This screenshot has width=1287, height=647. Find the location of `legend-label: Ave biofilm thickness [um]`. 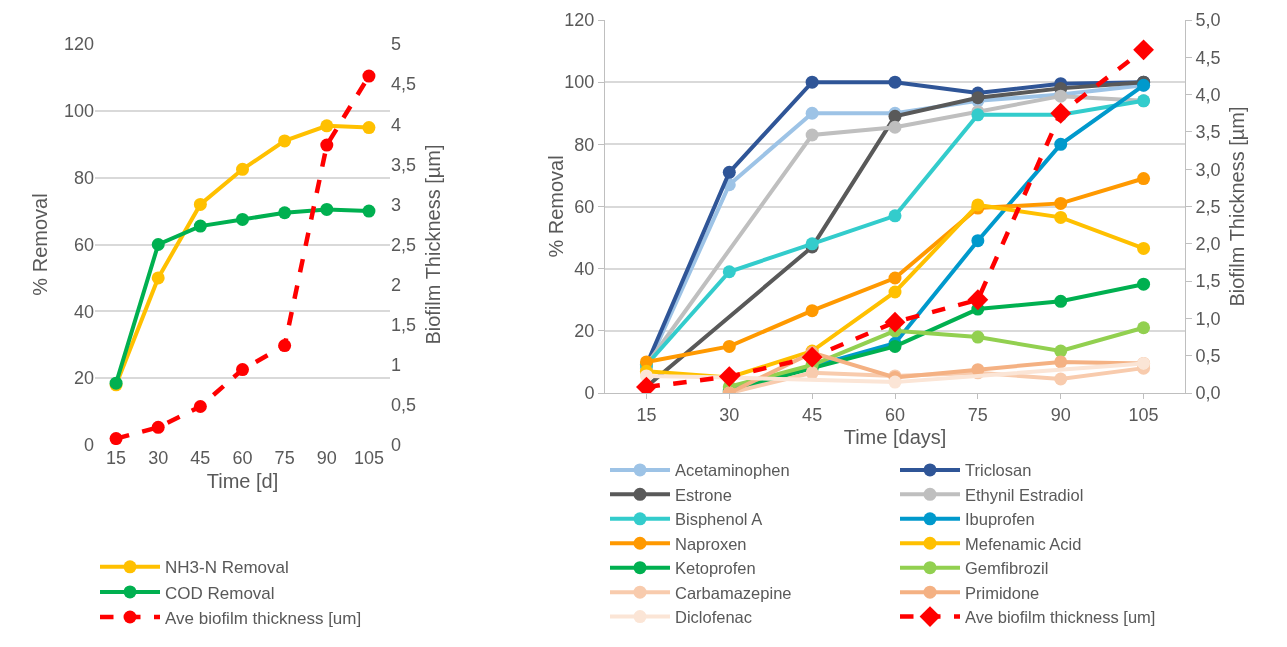

legend-label: Ave biofilm thickness [um] is located at coordinates (263, 618).